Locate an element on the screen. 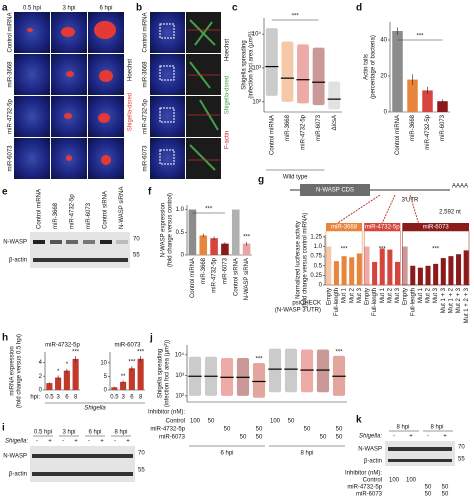  x-tick-label: 3 is located at coordinates (58, 398).